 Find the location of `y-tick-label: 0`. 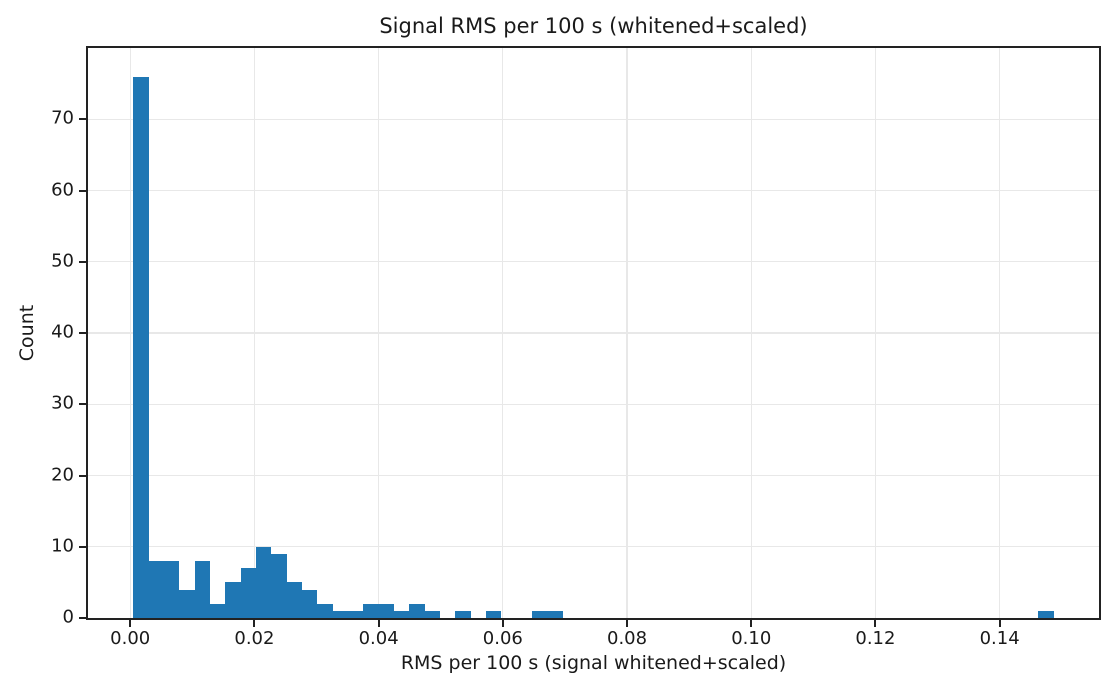

y-tick-label: 0 is located at coordinates (68, 617).